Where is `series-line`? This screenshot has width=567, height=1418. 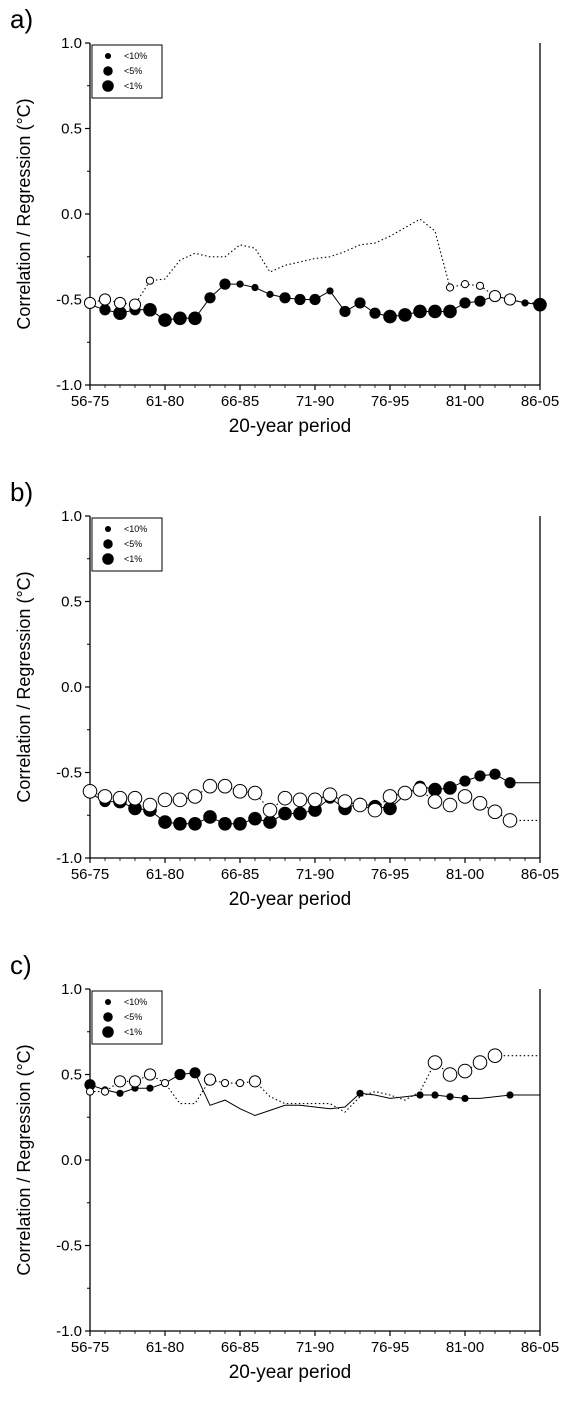
series-line is located at coordinates (315, 1084).